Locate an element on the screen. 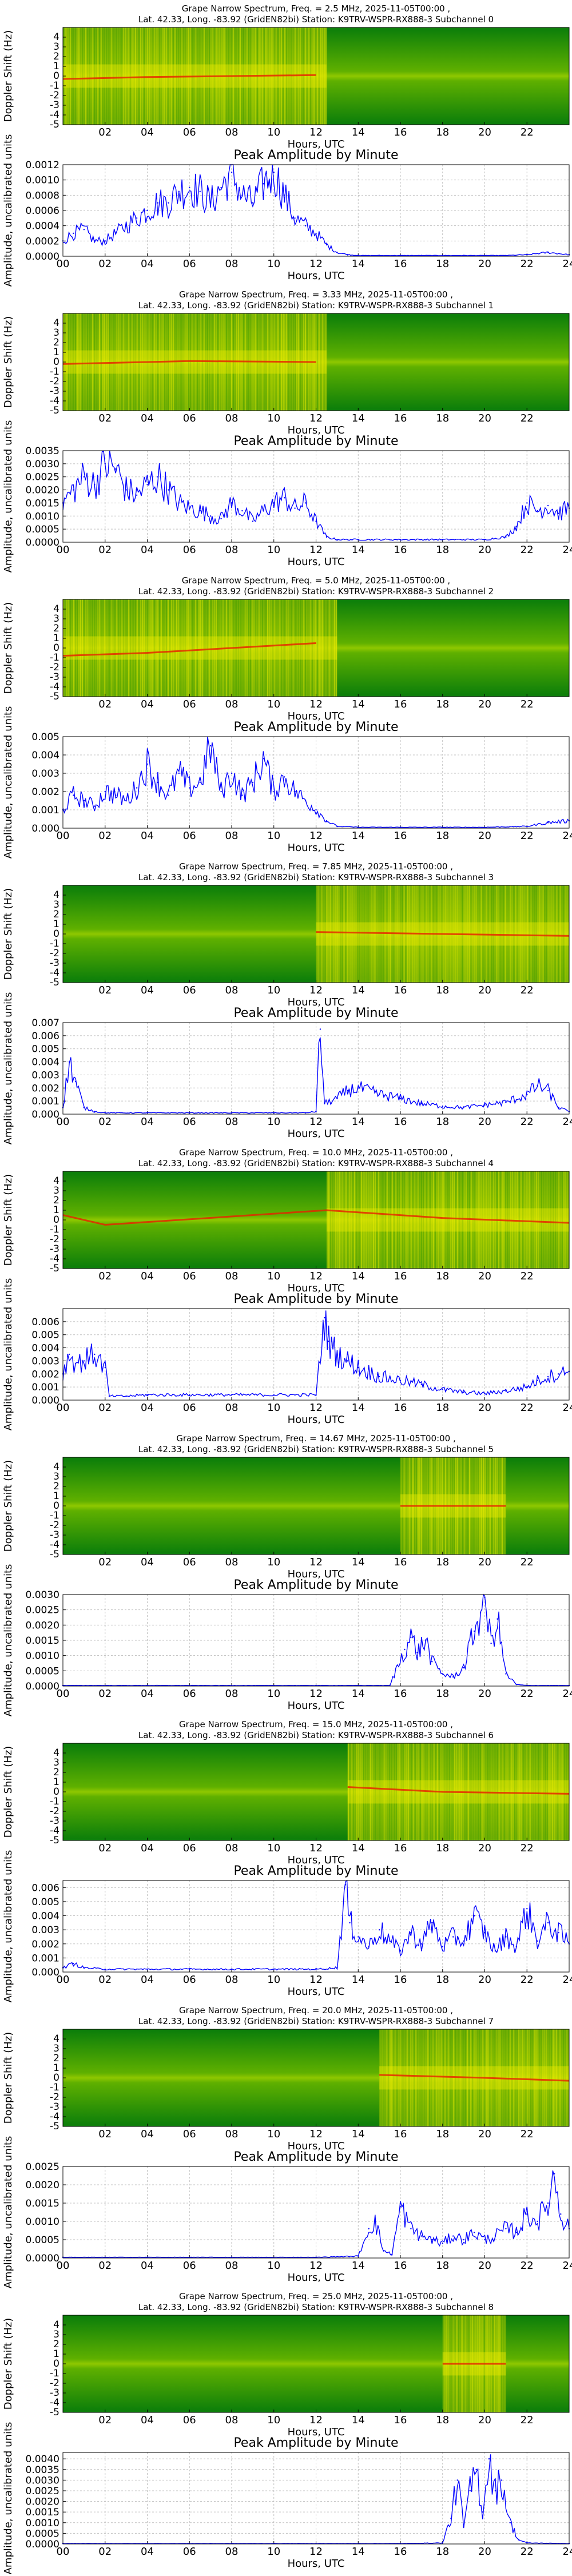  y-tick-label: 0.0035 is located at coordinates (42, 2470).